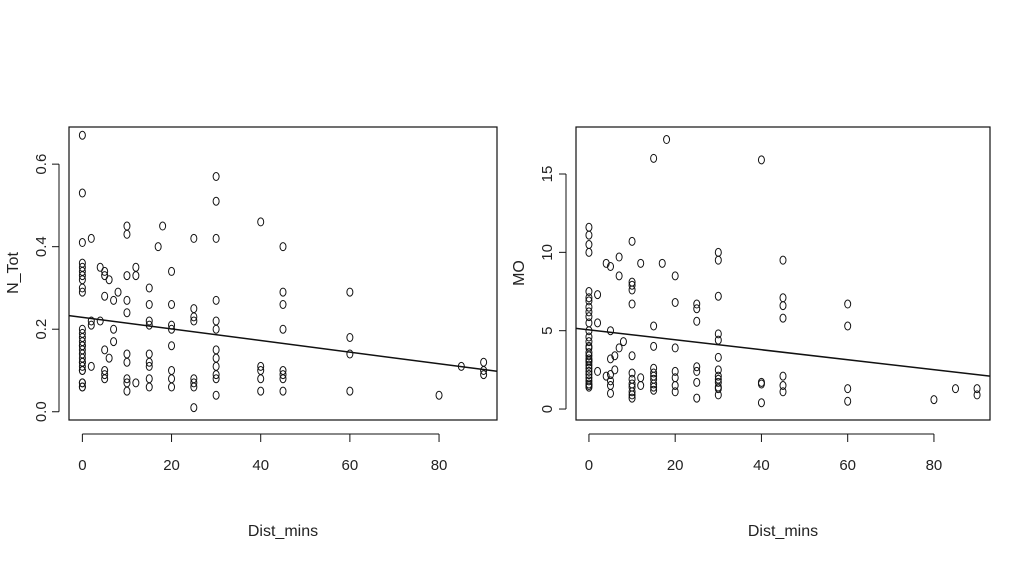 The image size is (1024, 576). What do you see at coordinates (260, 465) in the screenshot?
I see `x-tick-label: 40` at bounding box center [260, 465].